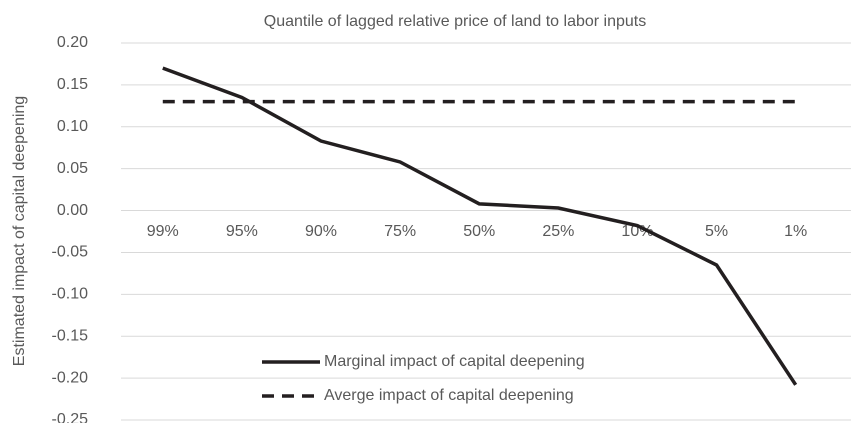 The height and width of the screenshot is (423, 861). I want to click on x-tick-label: 95%, so click(242, 231).